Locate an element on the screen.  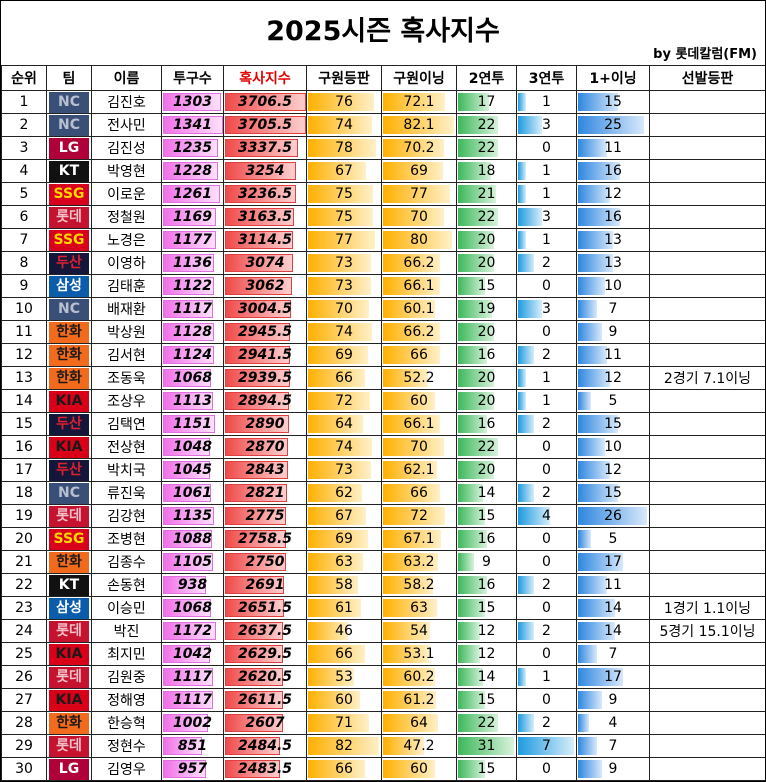
cell: SSG is located at coordinates (69, 194).